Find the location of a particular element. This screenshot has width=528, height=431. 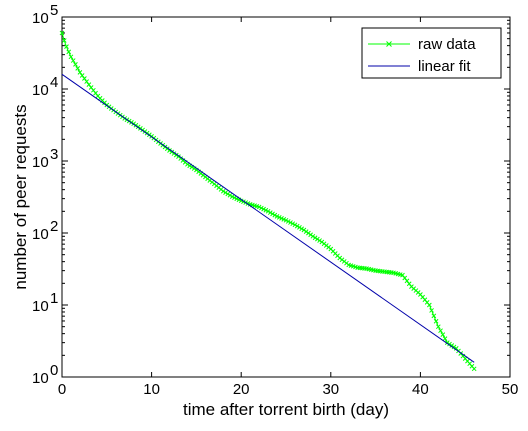

y-tick-exponent: 5 is located at coordinates (54, 10).